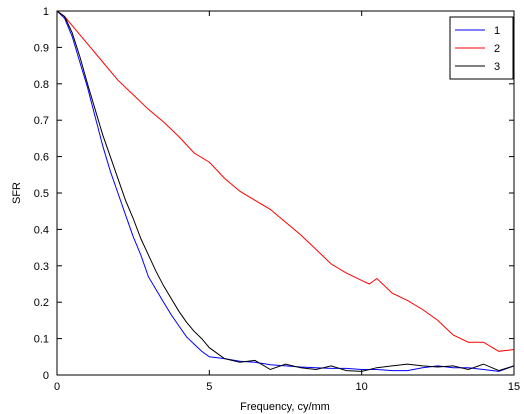 The image size is (524, 414). What do you see at coordinates (41, 158) in the screenshot?
I see `y-tick-label: 0.6` at bounding box center [41, 158].